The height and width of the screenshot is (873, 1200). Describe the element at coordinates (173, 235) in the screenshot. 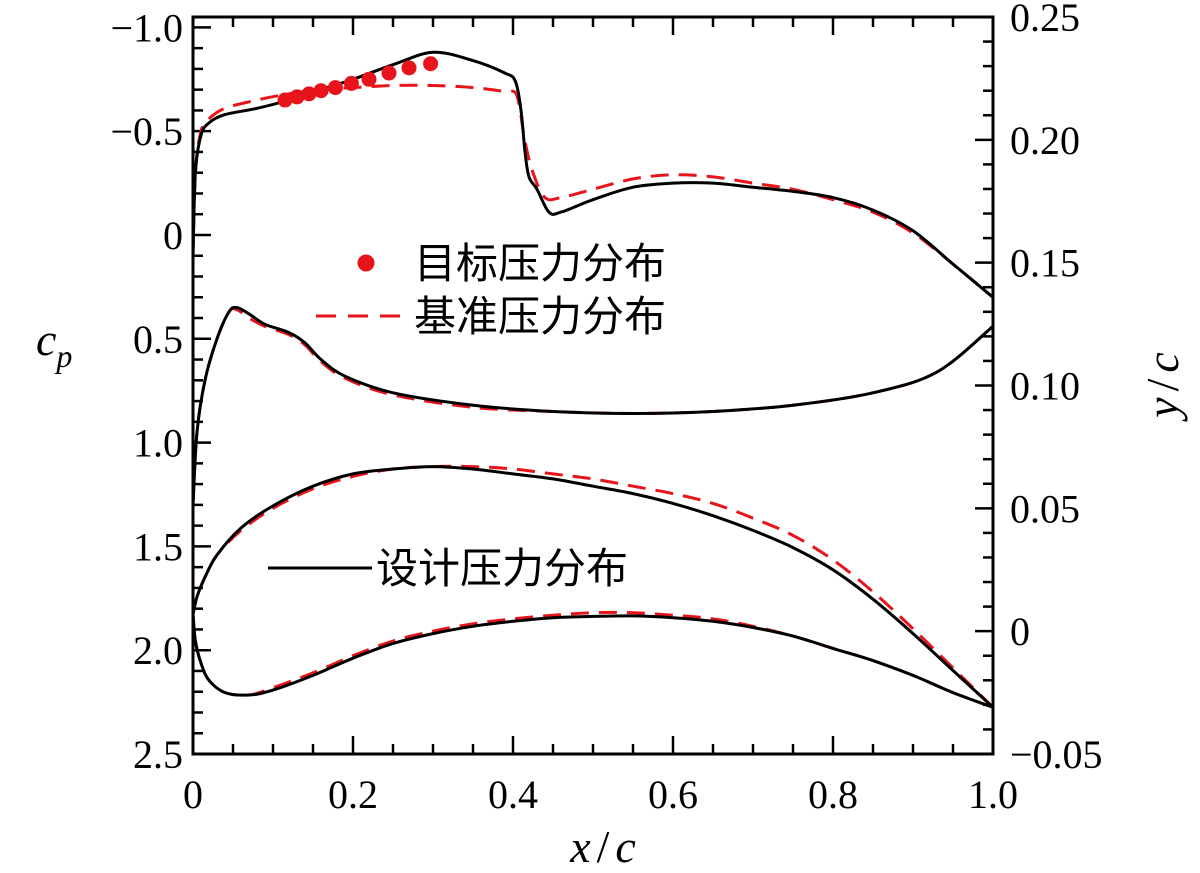

I see `left-tick-label: 0` at that location.